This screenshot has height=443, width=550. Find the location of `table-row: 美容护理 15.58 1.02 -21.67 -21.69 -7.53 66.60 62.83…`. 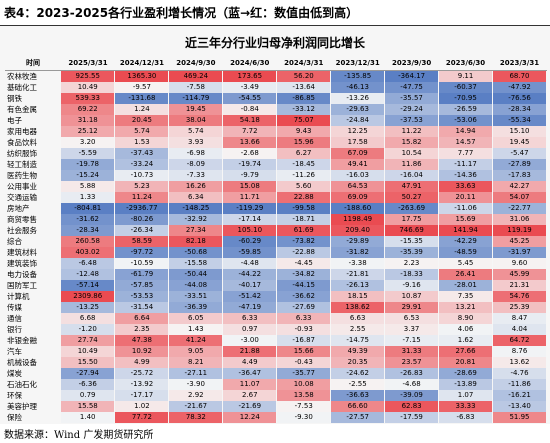

table-row: 美容护理 15.58 1.02 -21.67 -21.69 -7.53 66.60 62.83… is located at coordinates (276, 406).